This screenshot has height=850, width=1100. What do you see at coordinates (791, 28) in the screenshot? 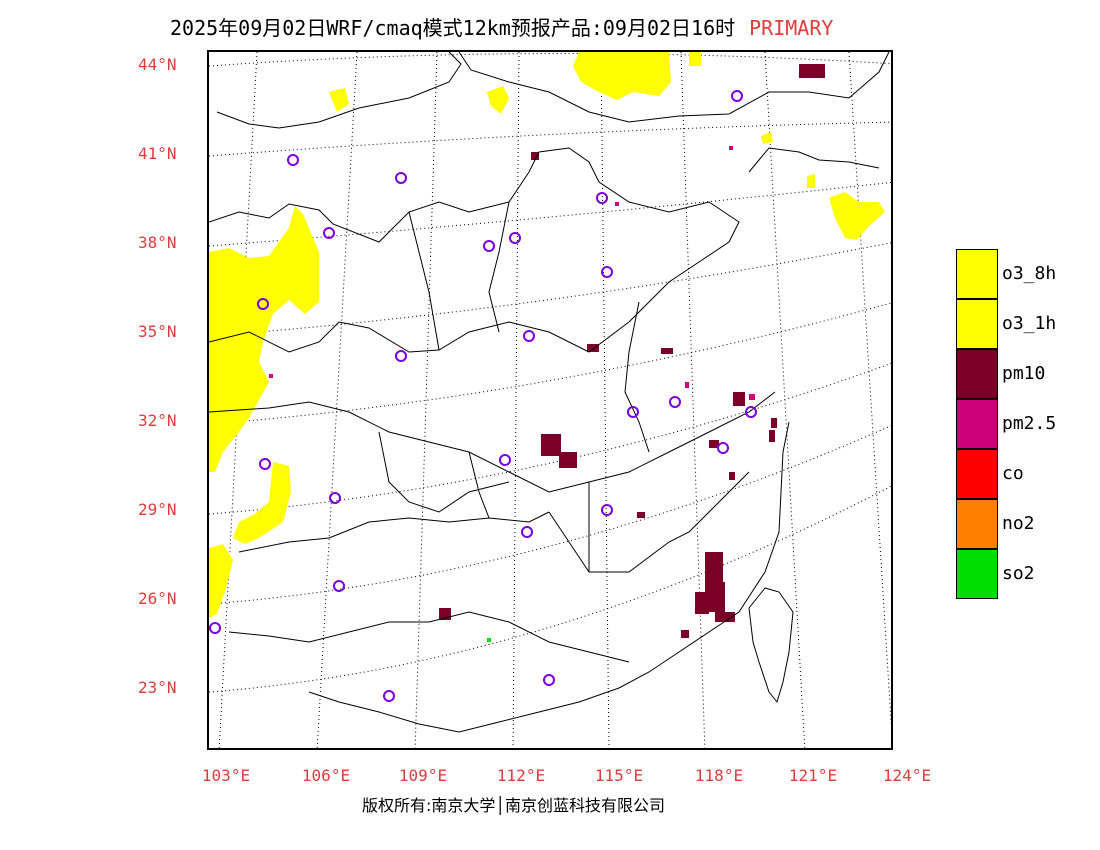
I see `primary-tag: PRIMARY` at bounding box center [791, 28].